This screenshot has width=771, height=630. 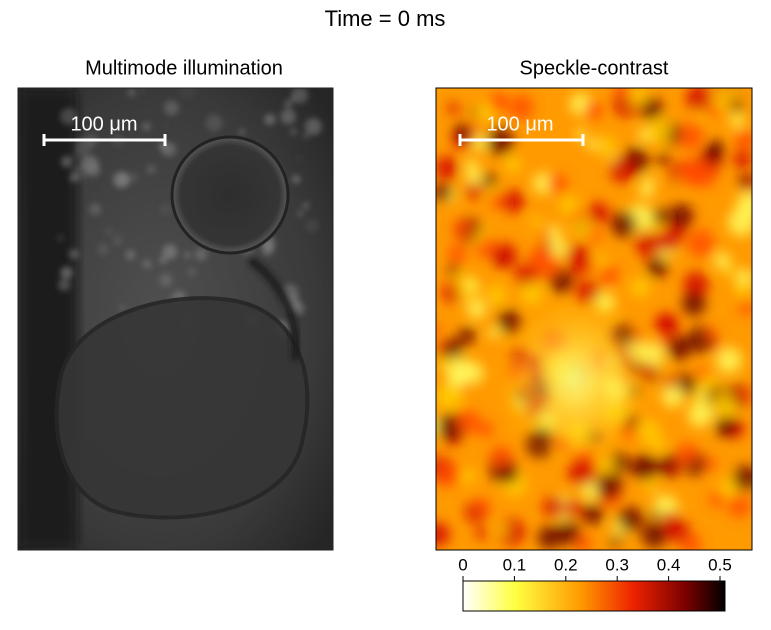 I want to click on colorbar-tick-label: 0.1, so click(x=515, y=564).